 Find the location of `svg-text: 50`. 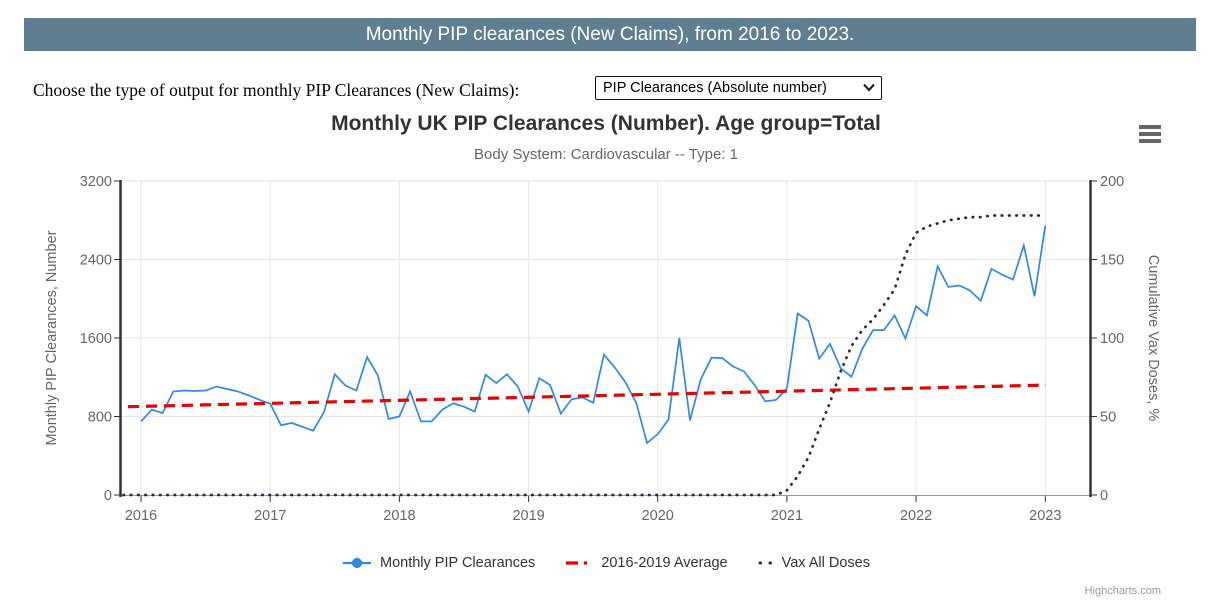

svg-text: 50 is located at coordinates (1108, 418).